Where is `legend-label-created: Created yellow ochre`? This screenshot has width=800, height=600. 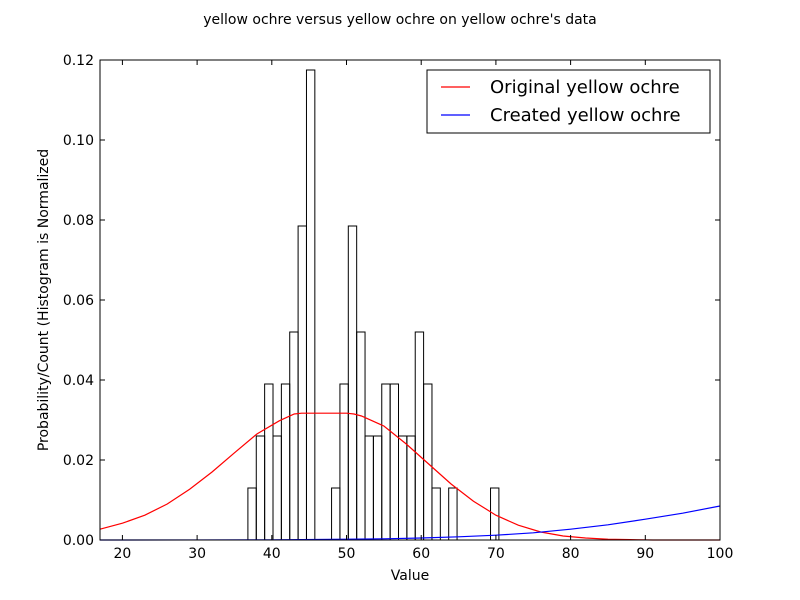
legend-label-created: Created yellow ochre is located at coordinates (585, 115).